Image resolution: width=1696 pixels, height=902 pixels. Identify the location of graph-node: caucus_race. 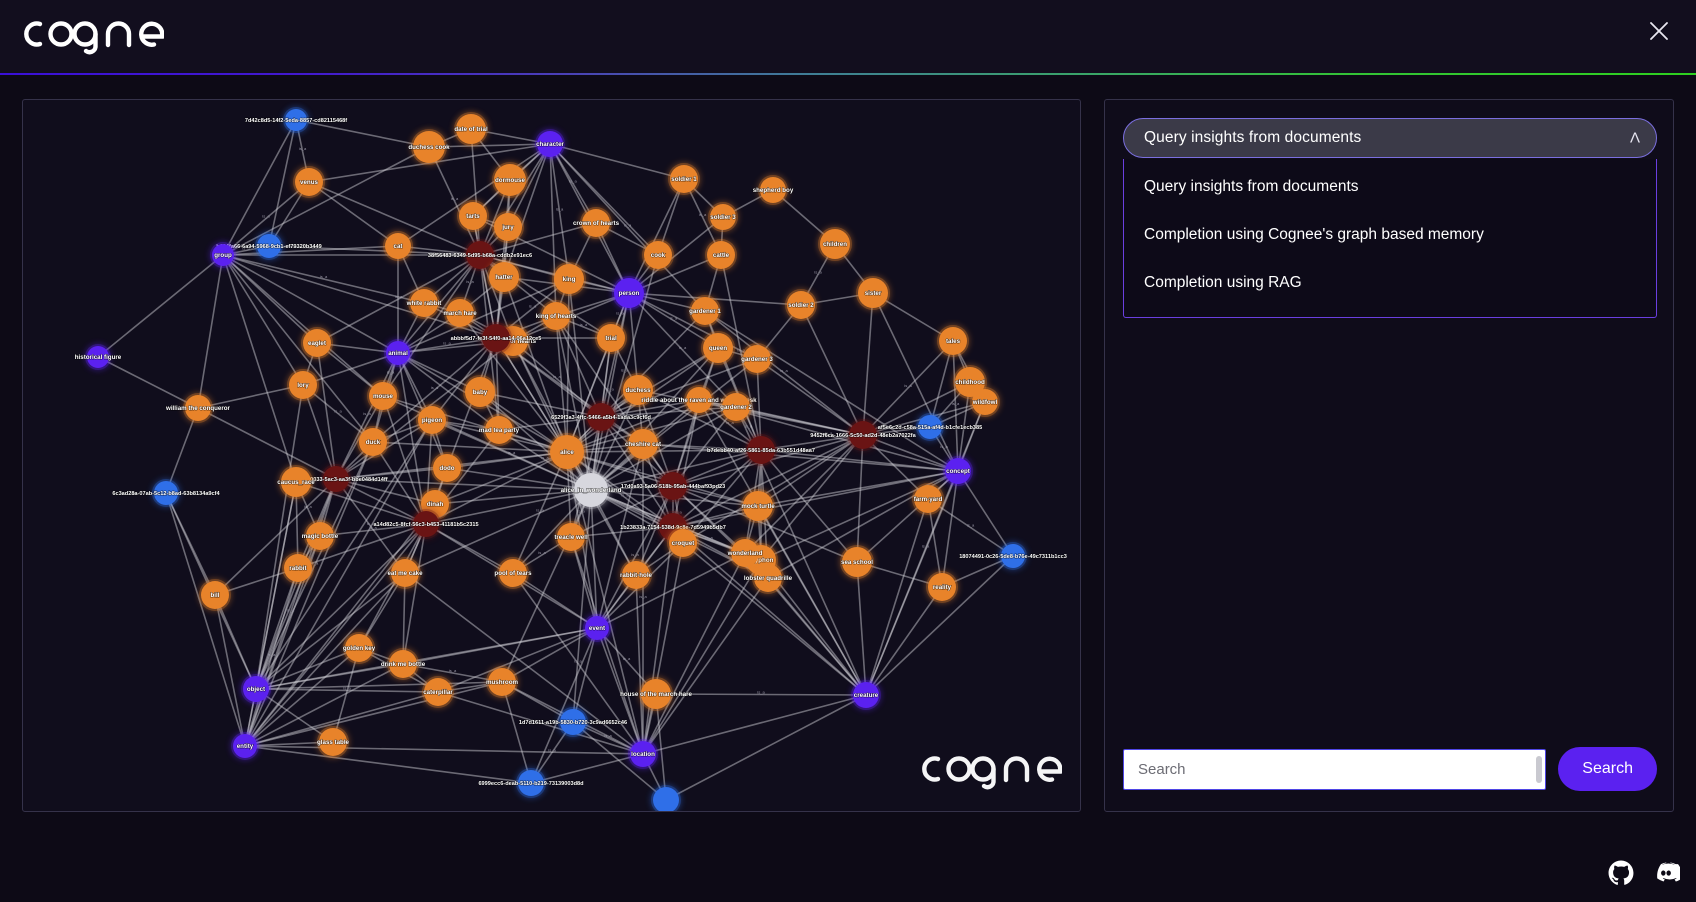
(296, 482).